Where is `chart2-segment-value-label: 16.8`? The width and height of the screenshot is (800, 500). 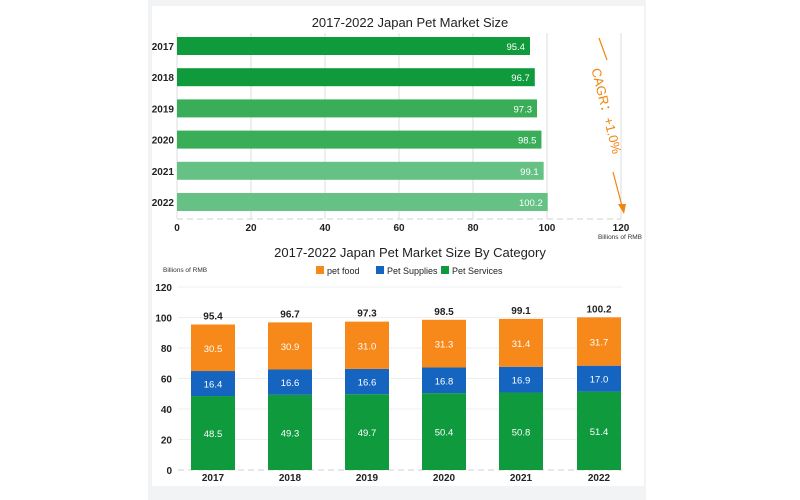
chart2-segment-value-label: 16.8 is located at coordinates (444, 381).